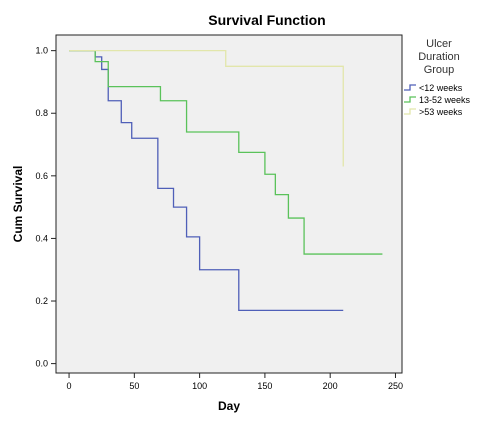 The width and height of the screenshot is (482, 425). What do you see at coordinates (41, 176) in the screenshot?
I see `y-tick-label: 0.6` at bounding box center [41, 176].